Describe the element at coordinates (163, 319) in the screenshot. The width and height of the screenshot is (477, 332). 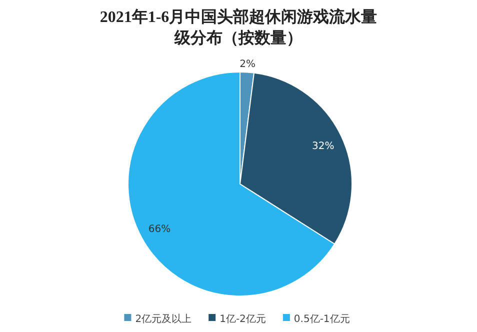
I see `legend-label: 2亿元及以上` at that location.